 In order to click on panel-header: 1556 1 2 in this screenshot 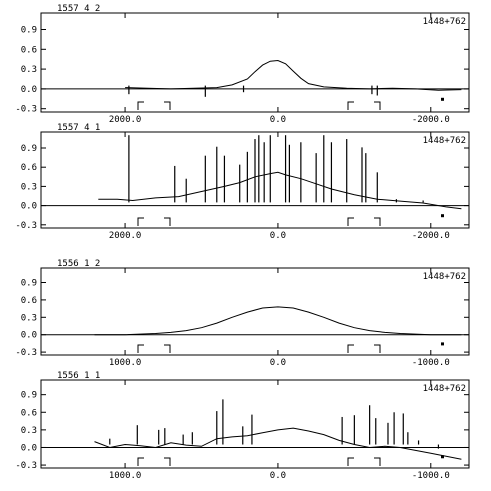, I will do `click(78, 264)`.